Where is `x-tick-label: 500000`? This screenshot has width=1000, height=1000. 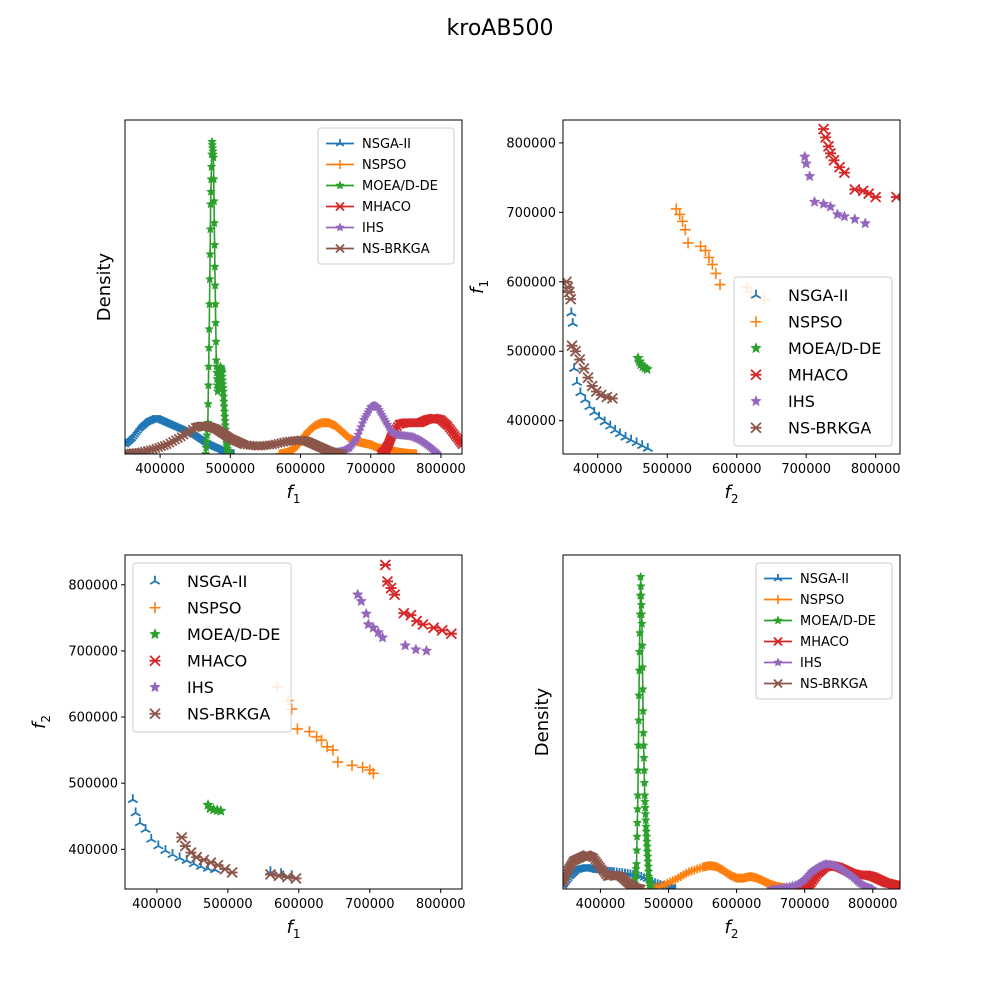
x-tick-label: 500000 is located at coordinates (228, 904).